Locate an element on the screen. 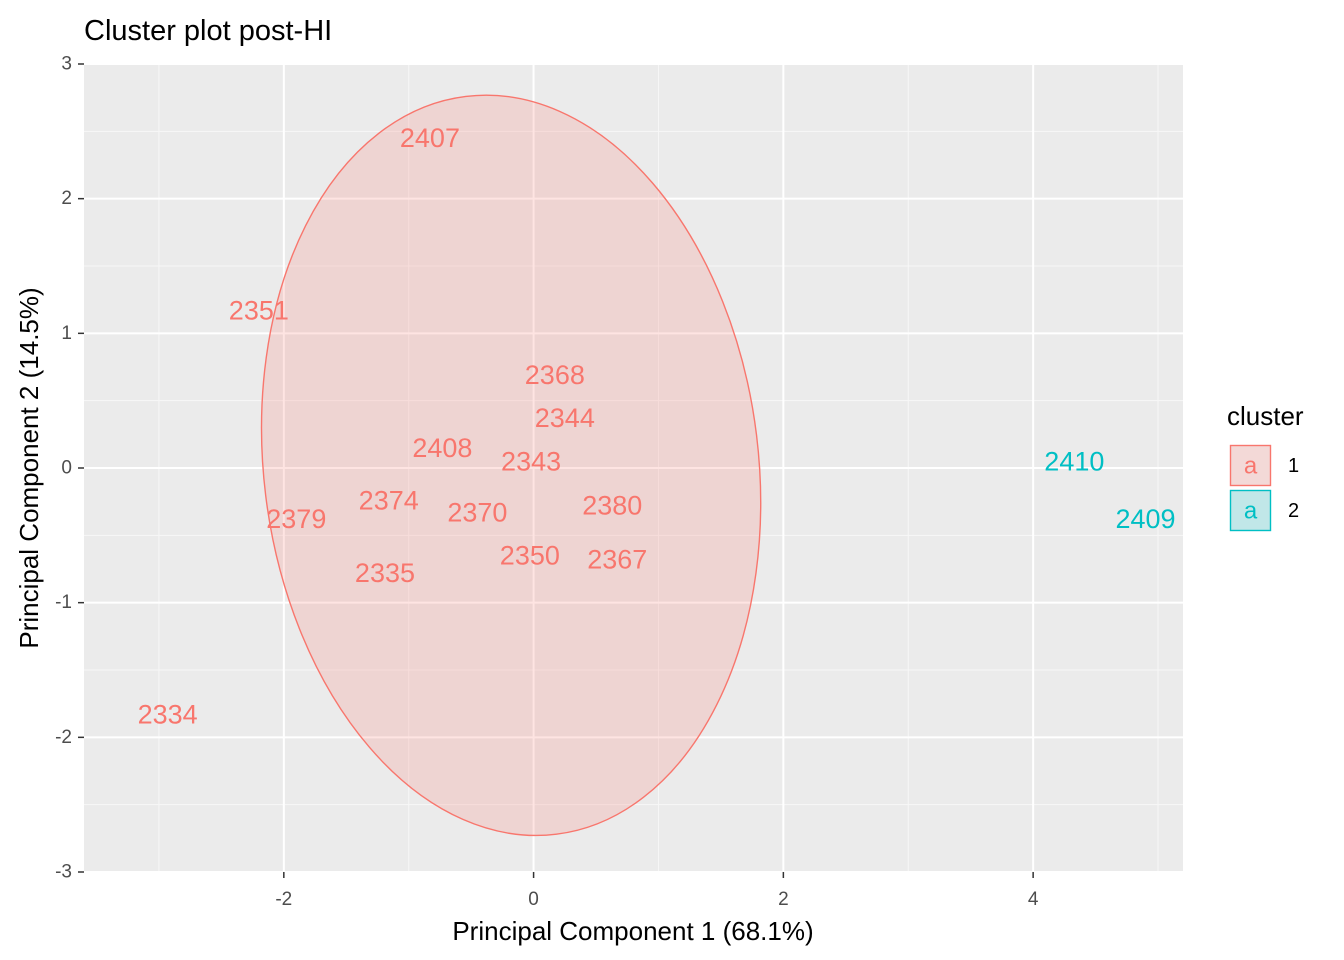 This screenshot has width=1344, height=960. point-label-2370: 2370 is located at coordinates (477, 512).